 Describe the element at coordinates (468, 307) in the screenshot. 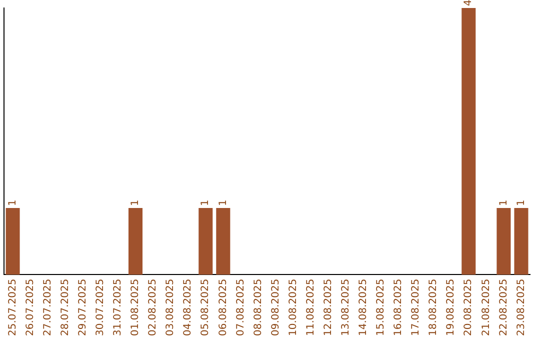

I see `x-tick-label: 20.08.2025` at that location.